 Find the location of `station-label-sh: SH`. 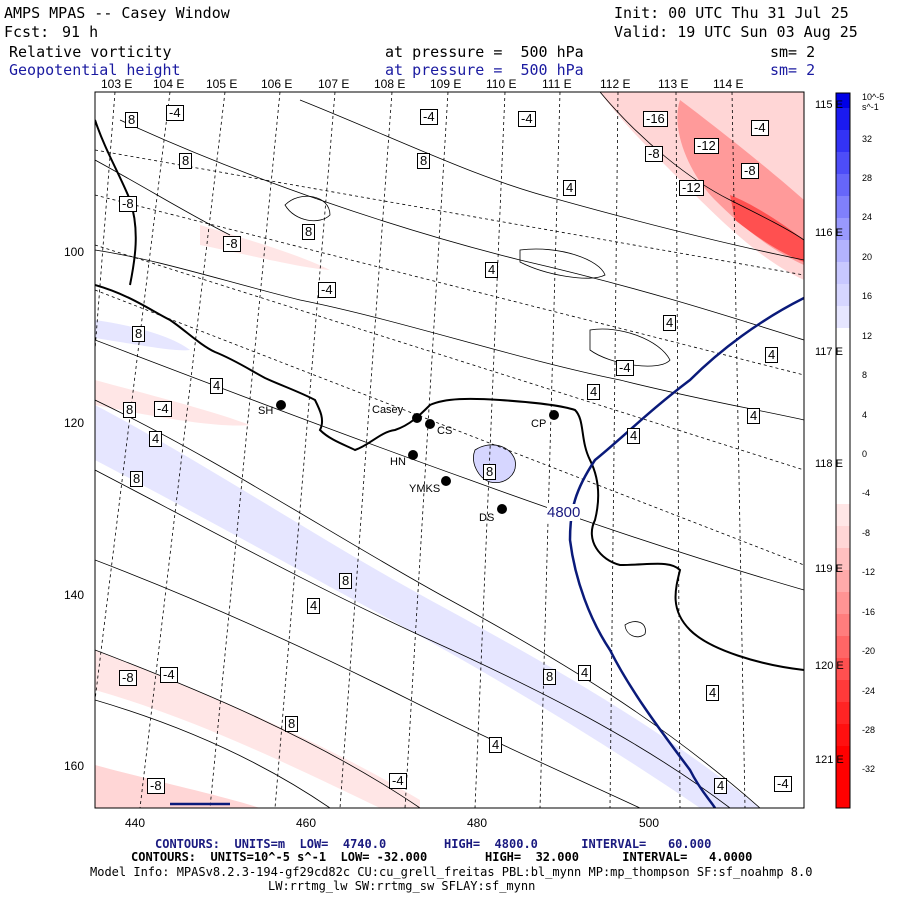

station-label-sh: SH is located at coordinates (266, 411).